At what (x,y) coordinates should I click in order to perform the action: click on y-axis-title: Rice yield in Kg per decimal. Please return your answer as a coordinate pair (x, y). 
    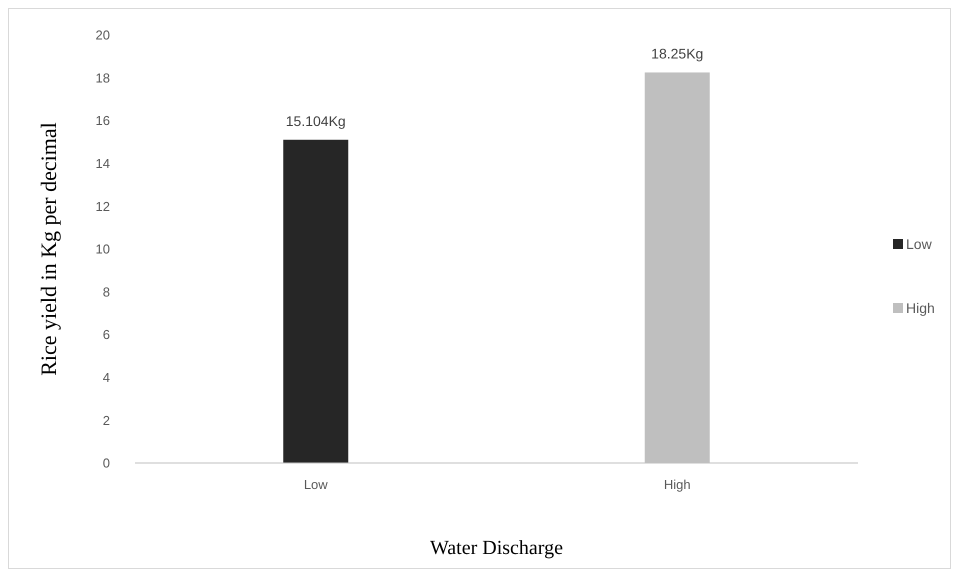
    Looking at the image, I should click on (48, 249).